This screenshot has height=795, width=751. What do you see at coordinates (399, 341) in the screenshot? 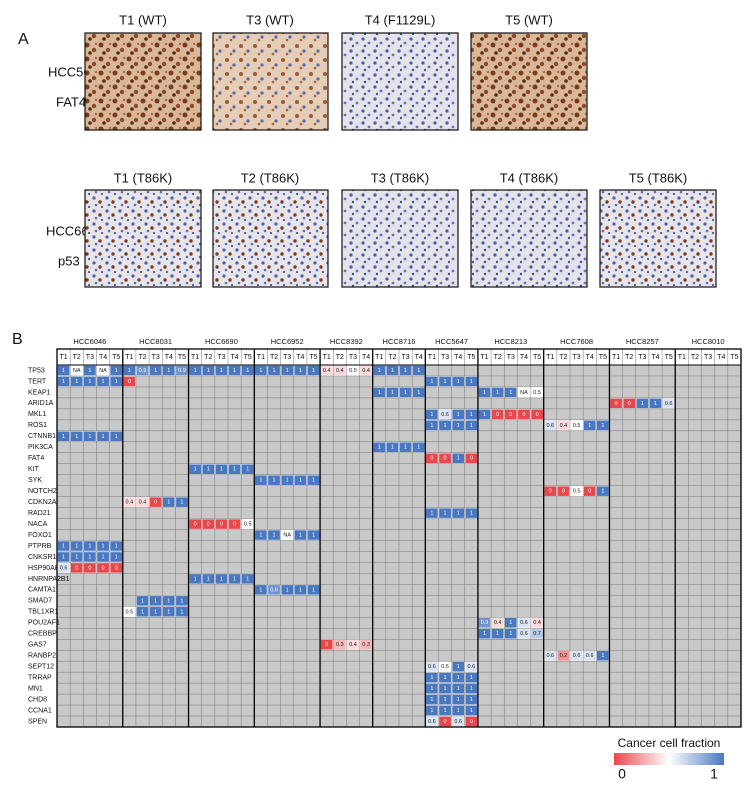
I see `group-label: HCC8716` at bounding box center [399, 341].